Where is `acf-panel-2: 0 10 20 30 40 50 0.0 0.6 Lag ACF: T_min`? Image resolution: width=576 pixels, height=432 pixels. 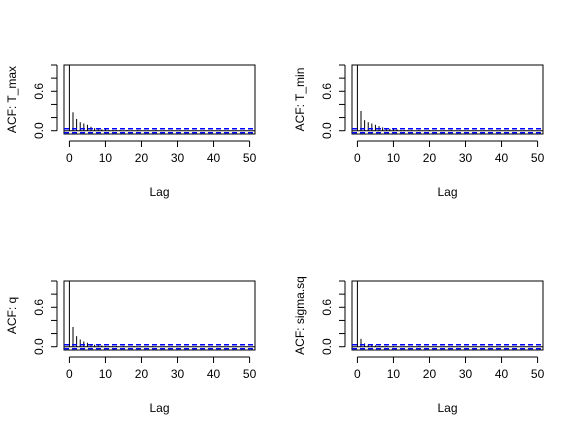 acf-panel-2: 0 10 20 30 40 50 0.0 0.6 Lag ACF: T_min is located at coordinates (419, 131).